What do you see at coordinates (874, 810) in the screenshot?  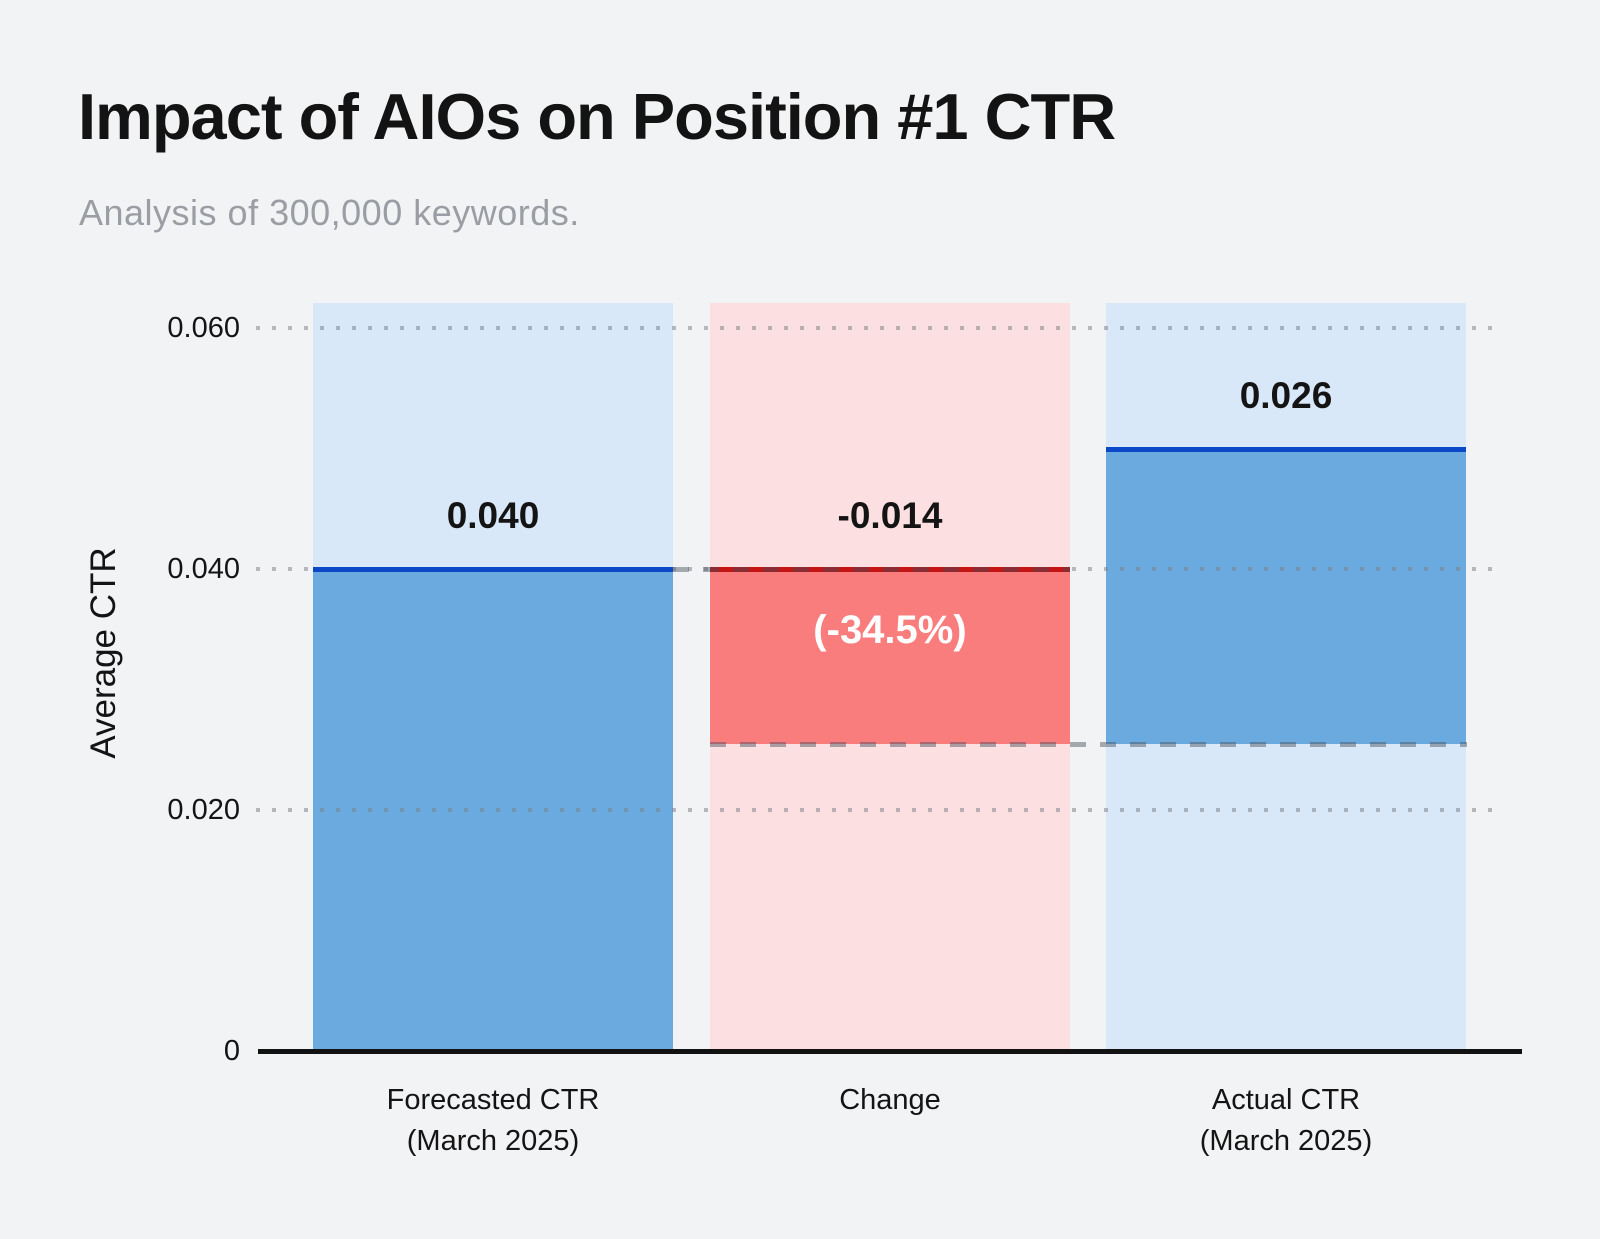 I see `gridline-0.020` at bounding box center [874, 810].